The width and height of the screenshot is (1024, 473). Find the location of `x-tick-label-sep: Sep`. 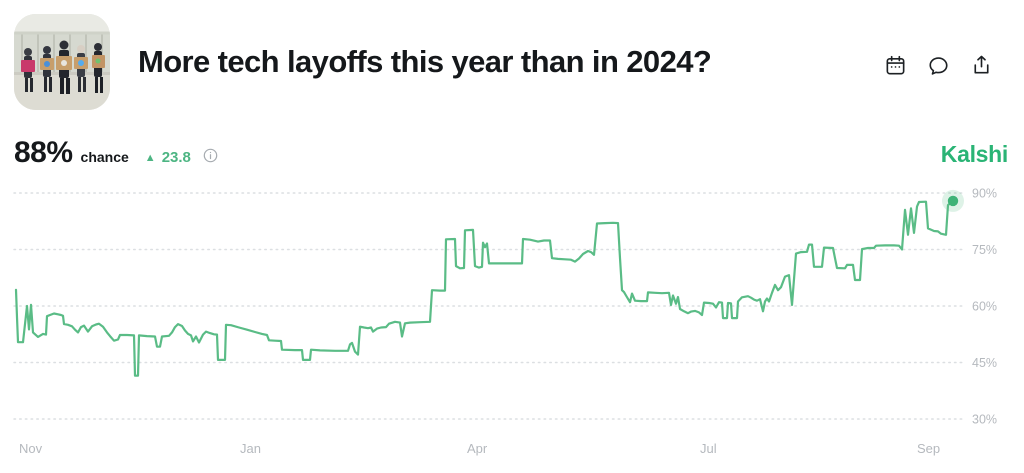

x-tick-label-sep: Sep is located at coordinates (928, 448).